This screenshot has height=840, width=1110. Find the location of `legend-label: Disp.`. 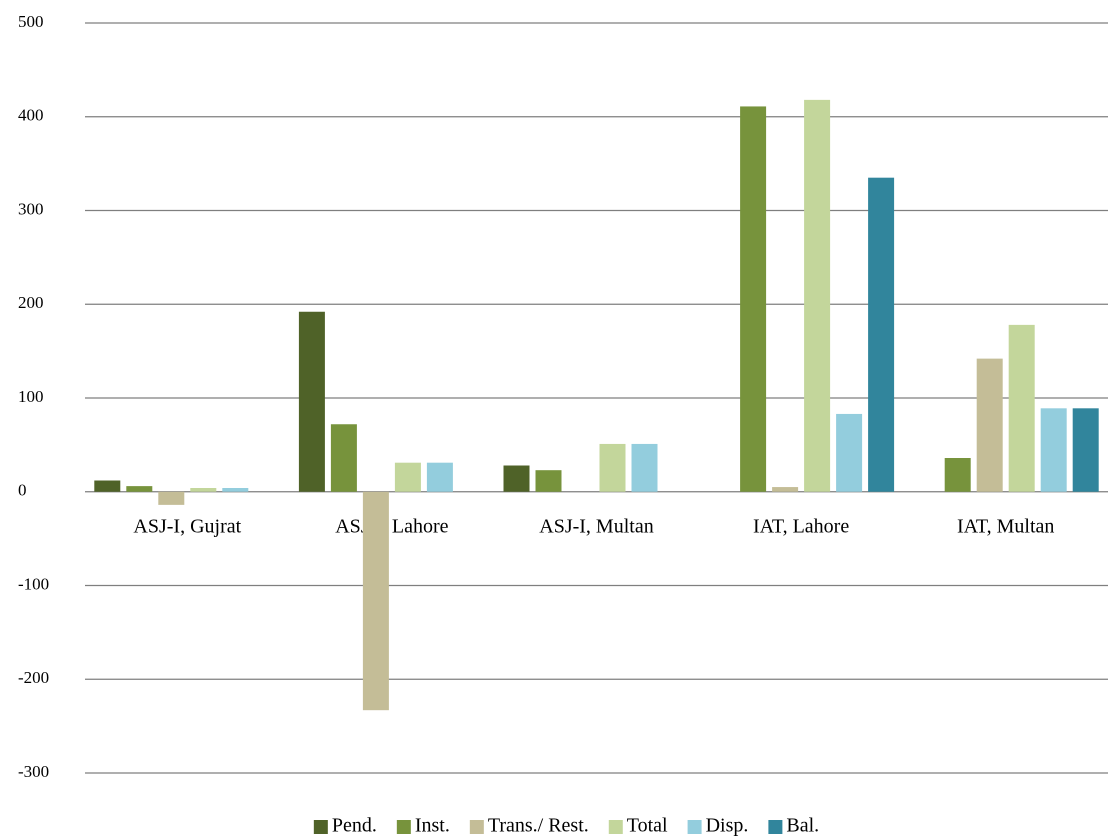

legend-label: Disp. is located at coordinates (727, 826).